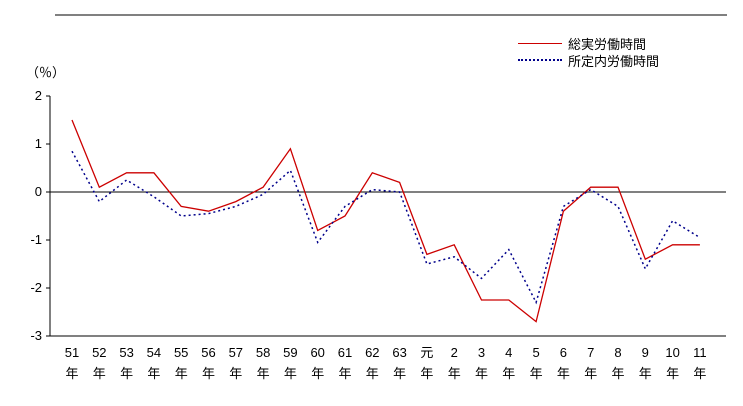 The height and width of the screenshot is (406, 743). I want to click on x-tick-label: 53, so click(126, 352).